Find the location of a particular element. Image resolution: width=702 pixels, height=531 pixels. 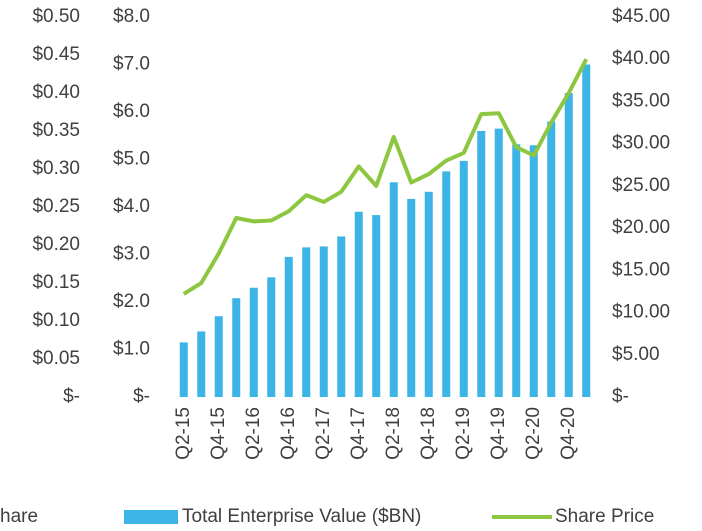

x-tick-label: Q2-18 is located at coordinates (393, 433).